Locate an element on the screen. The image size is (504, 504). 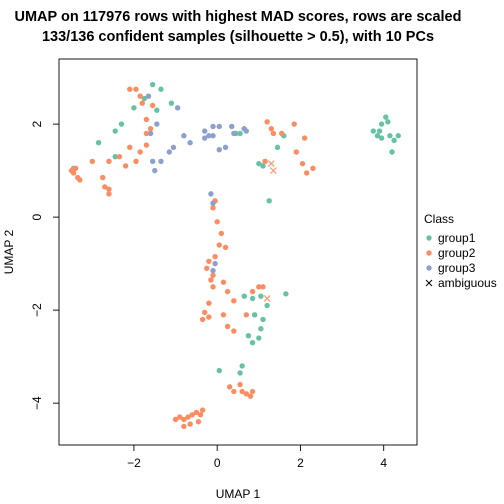
x-tick-label: 0 is located at coordinates (217, 463).